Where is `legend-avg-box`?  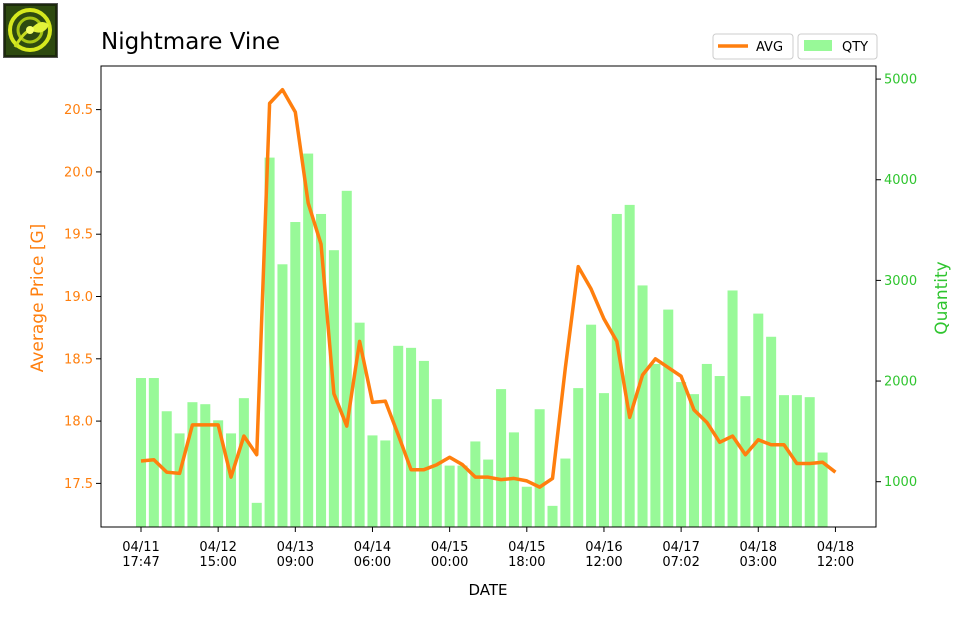
legend-avg-box is located at coordinates (753, 46).